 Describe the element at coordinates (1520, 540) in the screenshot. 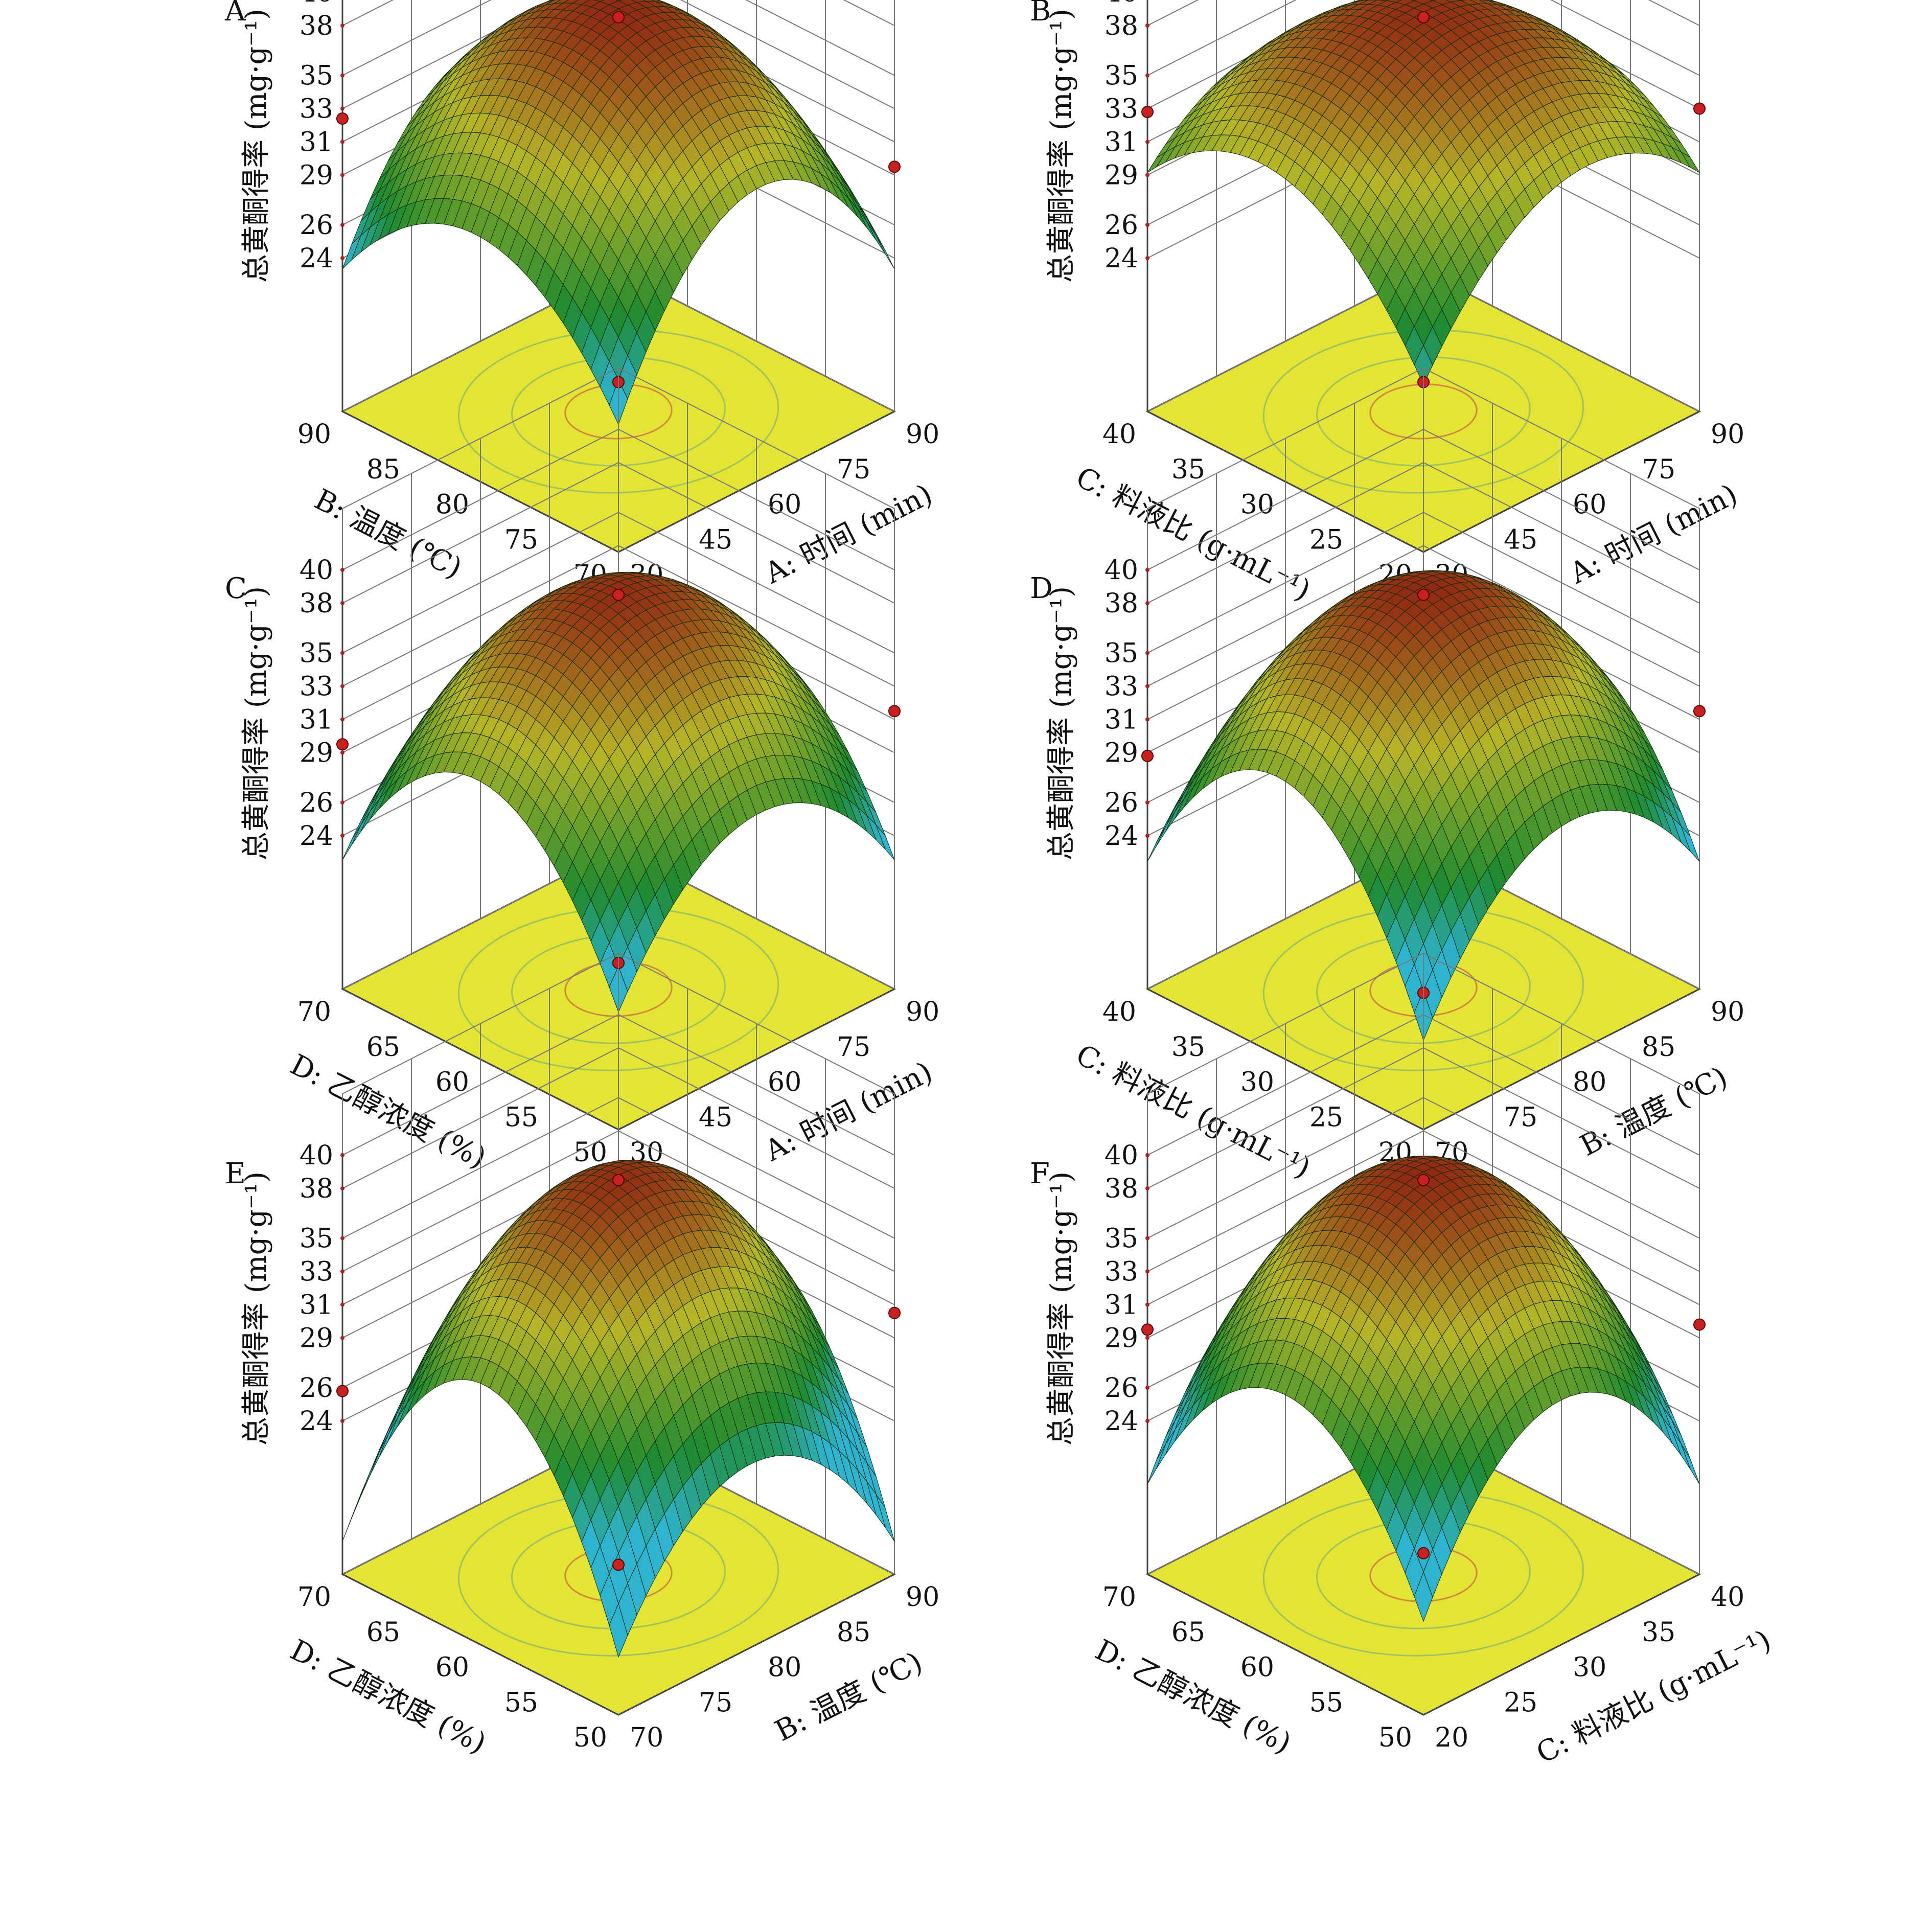

I see `x-tick-label: 45` at that location.